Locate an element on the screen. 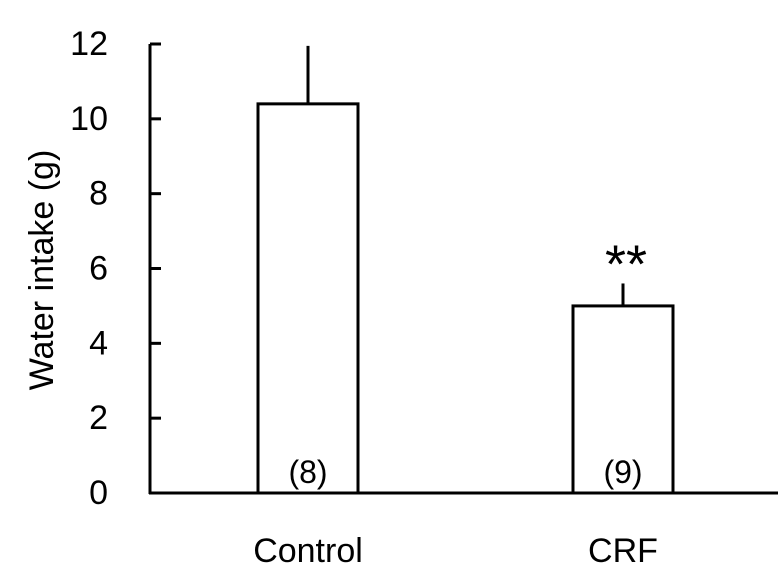 The image size is (778, 579). y-tick-label: 10 is located at coordinates (89, 119).